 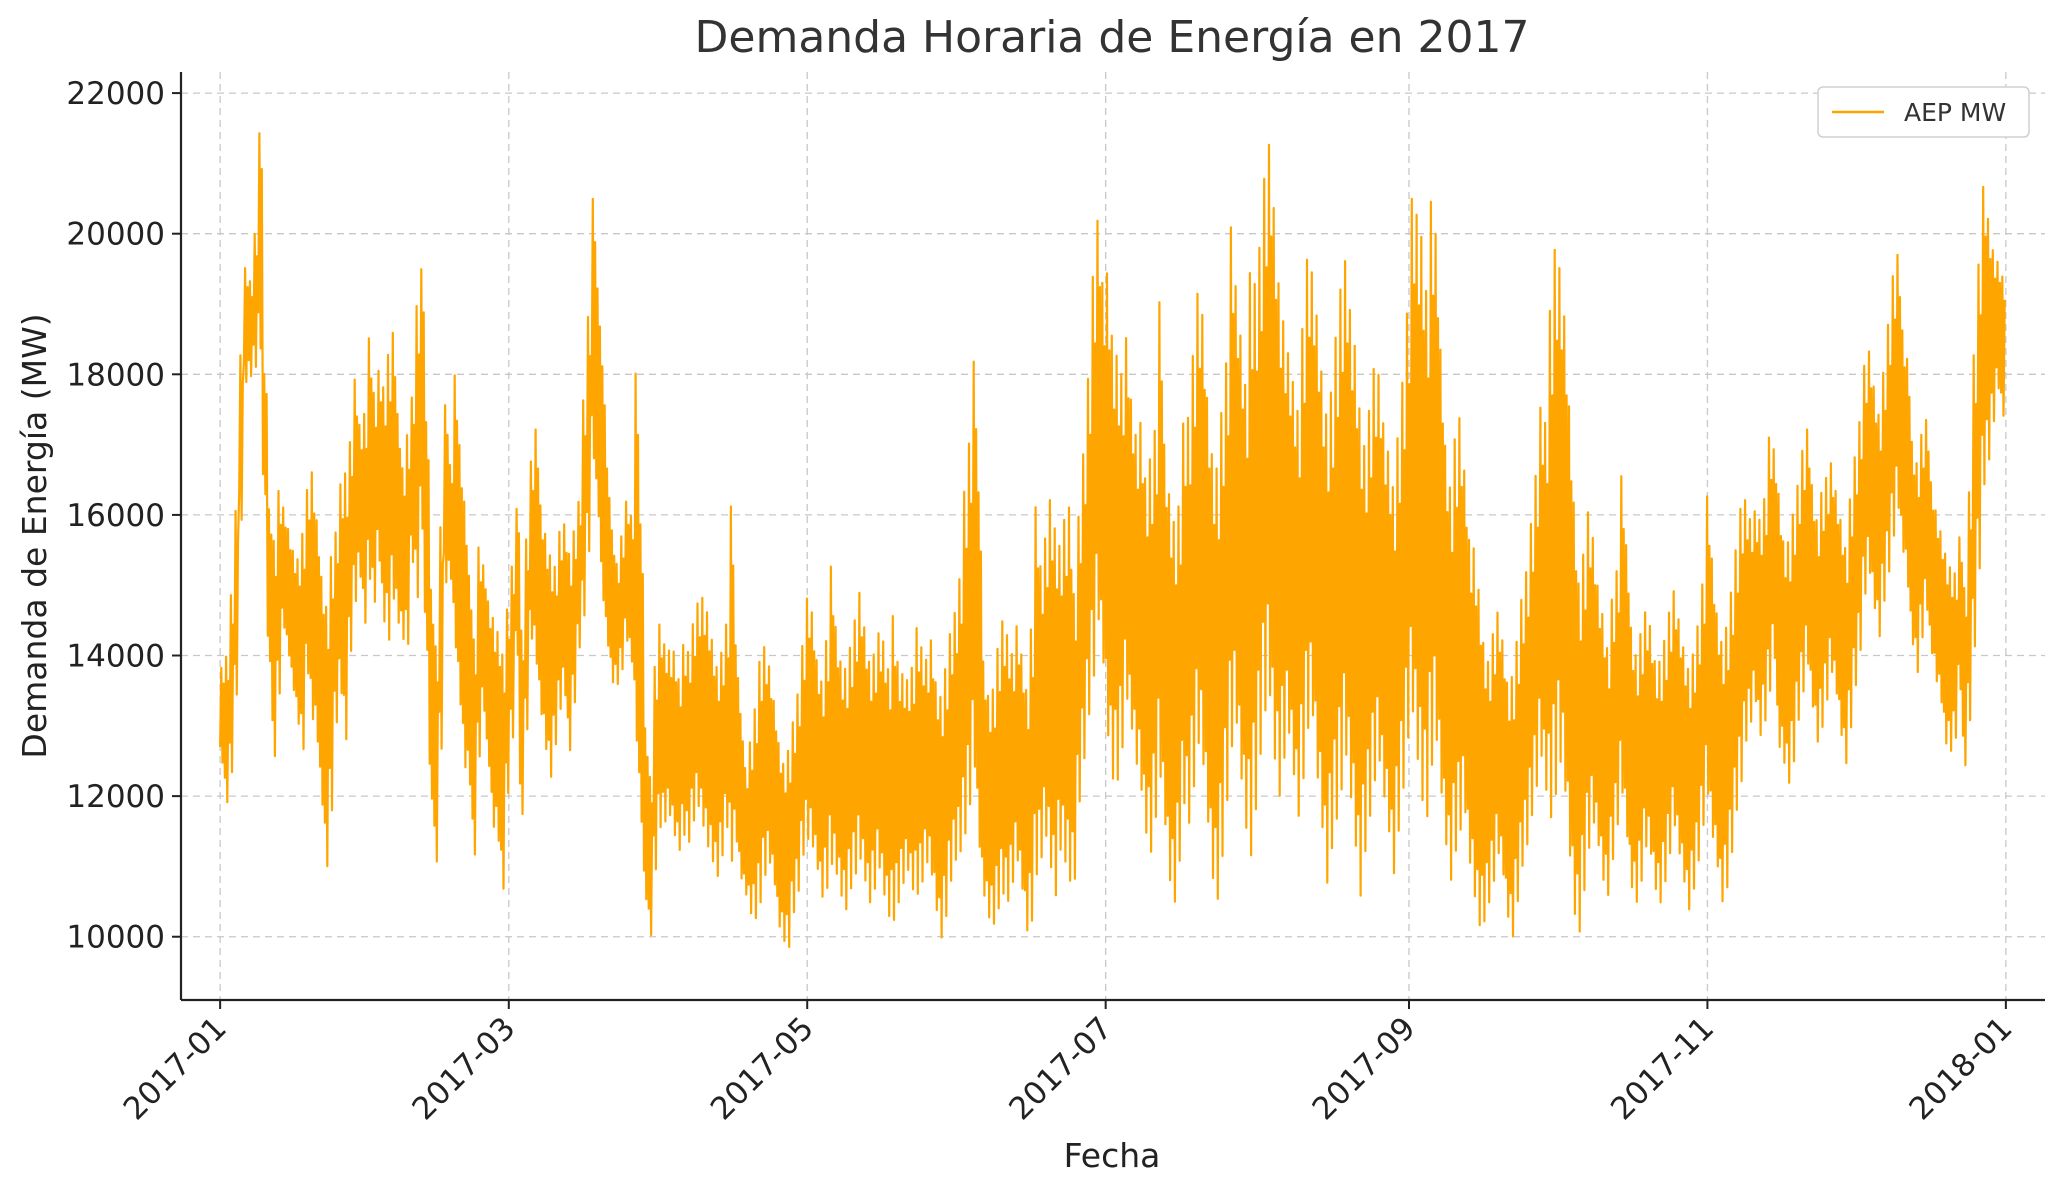 I want to click on x-tick-label: 2017-11, so click(x=1662, y=1068).